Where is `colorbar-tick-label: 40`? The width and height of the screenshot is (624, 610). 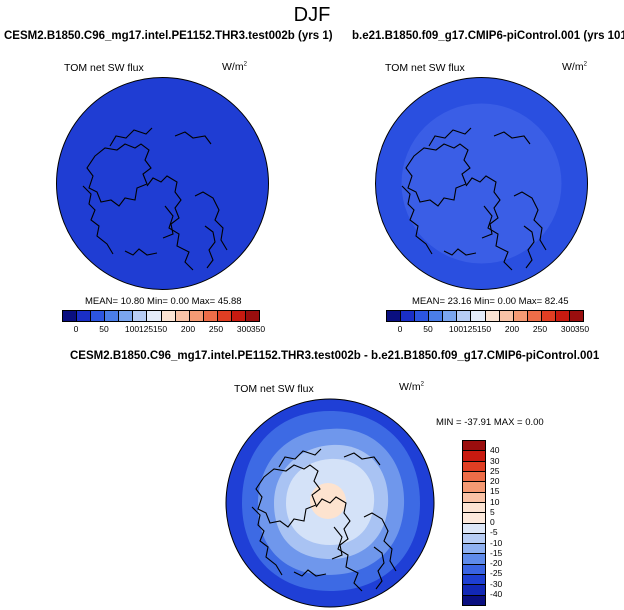
colorbar-tick-label: 40 is located at coordinates (495, 450).